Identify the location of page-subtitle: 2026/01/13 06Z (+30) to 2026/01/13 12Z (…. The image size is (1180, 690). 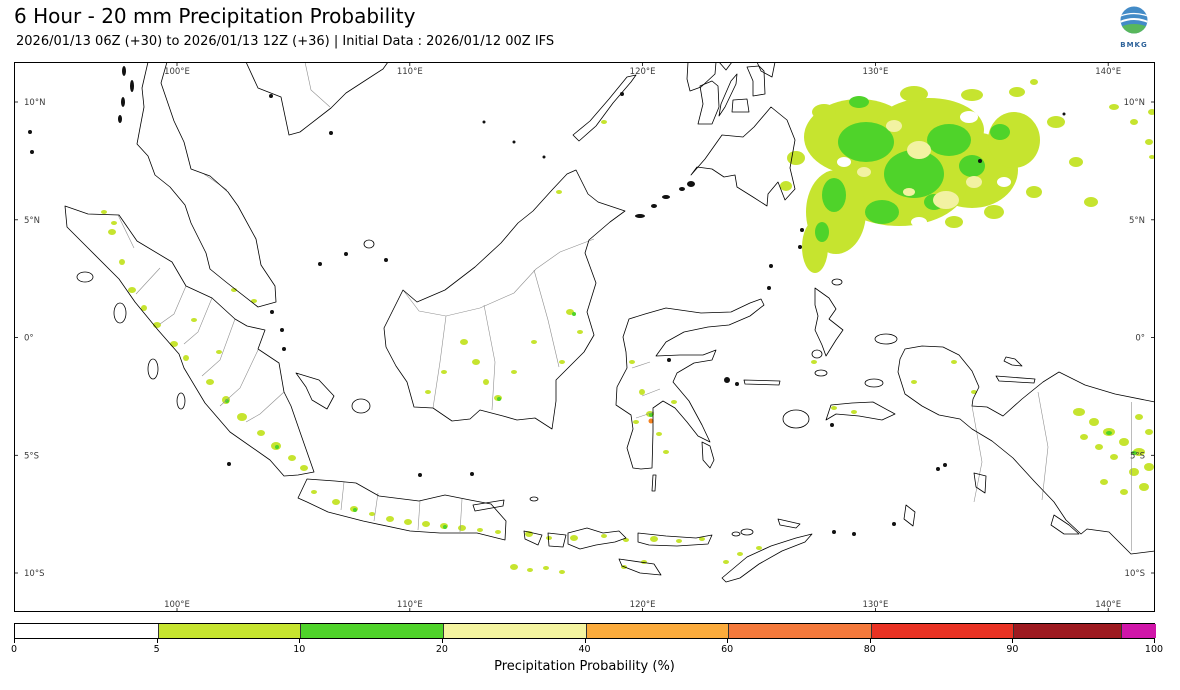
(285, 41).